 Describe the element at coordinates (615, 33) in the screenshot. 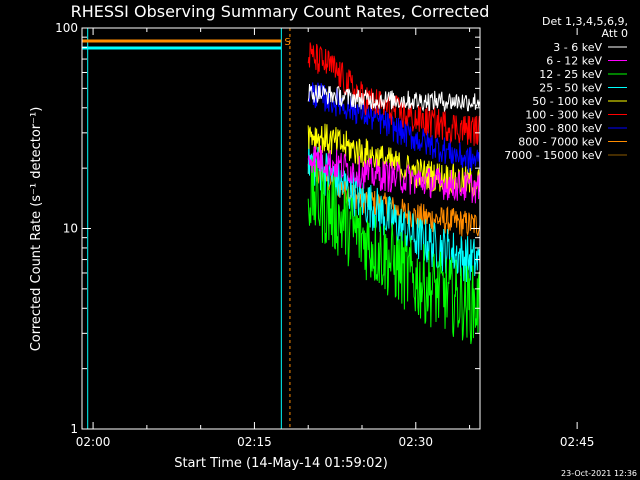

I see `legend-title-line-2: Att 0` at that location.